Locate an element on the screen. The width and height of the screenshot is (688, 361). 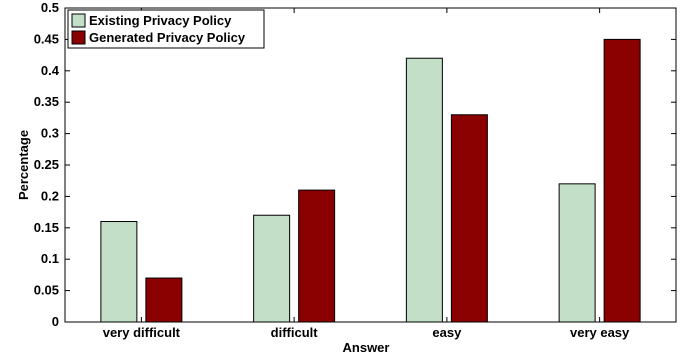
y-tick-label: 0.4 is located at coordinates (50, 70).